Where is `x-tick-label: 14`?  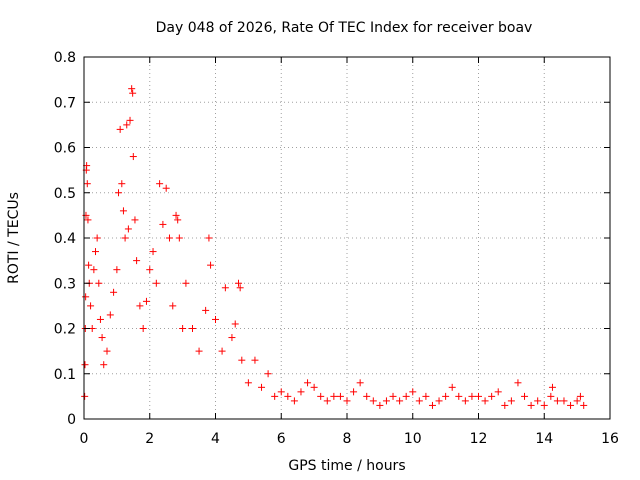 x-tick-label: 14 is located at coordinates (544, 439).